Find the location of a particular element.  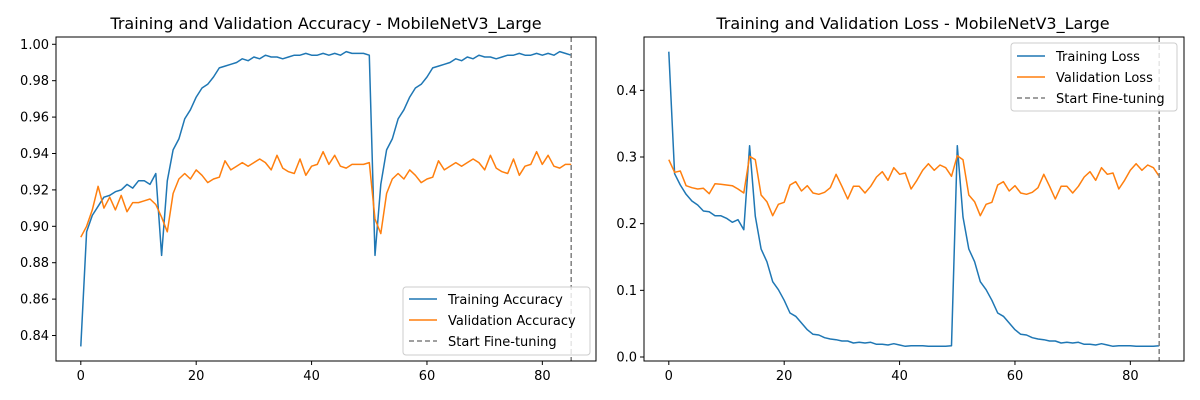

accuracy-y-tick-label: 0.94 is located at coordinates (34, 154).